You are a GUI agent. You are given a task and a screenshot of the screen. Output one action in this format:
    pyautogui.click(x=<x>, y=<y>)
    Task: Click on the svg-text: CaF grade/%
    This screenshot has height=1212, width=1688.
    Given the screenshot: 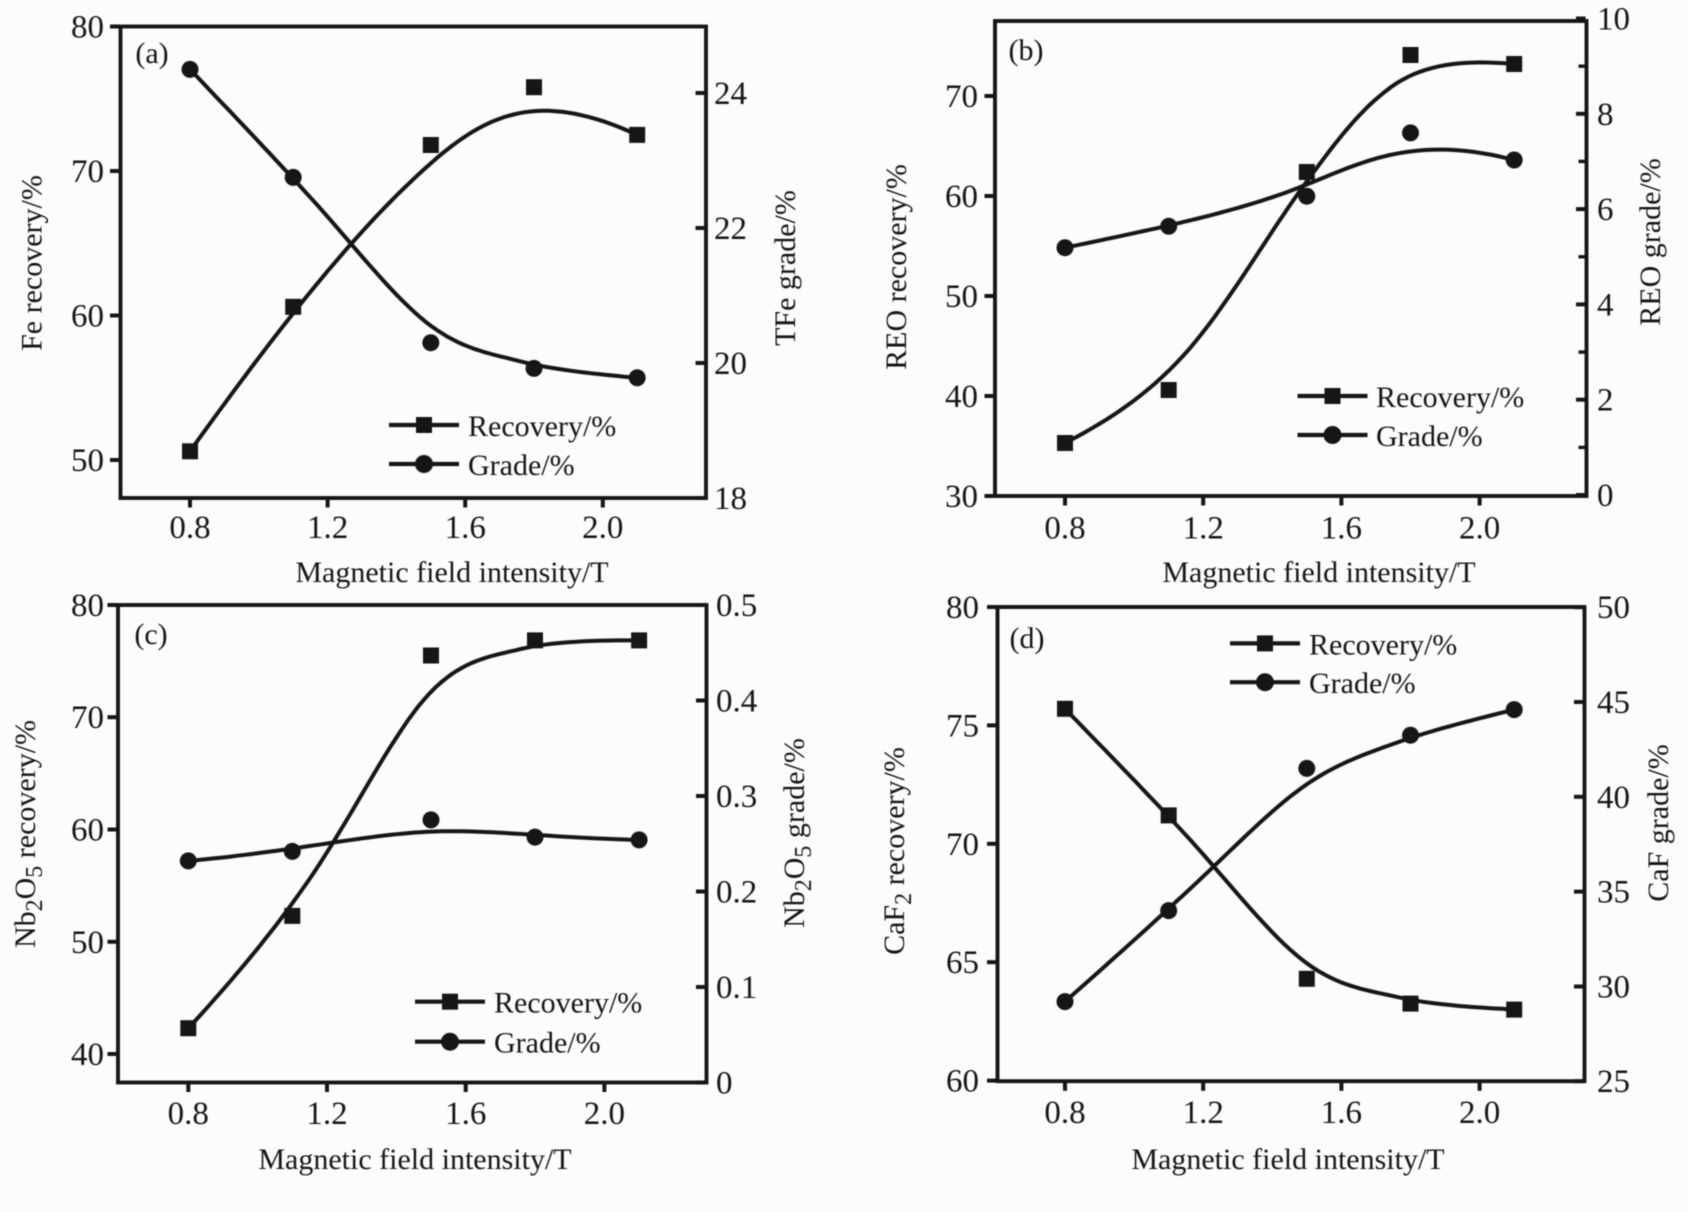 What is the action you would take?
    pyautogui.click(x=1658, y=822)
    